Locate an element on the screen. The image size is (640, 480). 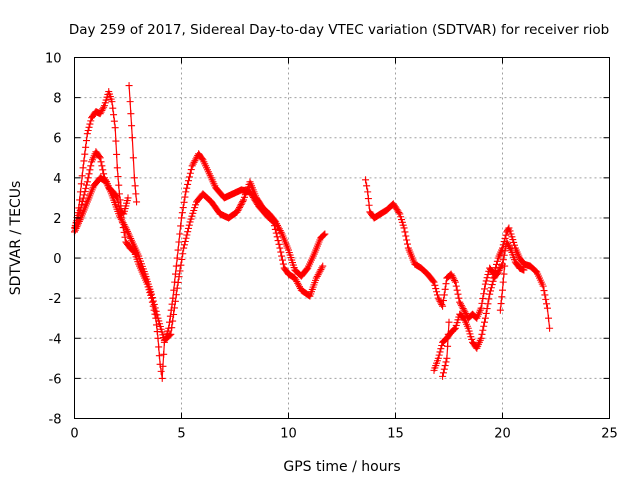
y-tick-label: -8 is located at coordinates (55, 420).